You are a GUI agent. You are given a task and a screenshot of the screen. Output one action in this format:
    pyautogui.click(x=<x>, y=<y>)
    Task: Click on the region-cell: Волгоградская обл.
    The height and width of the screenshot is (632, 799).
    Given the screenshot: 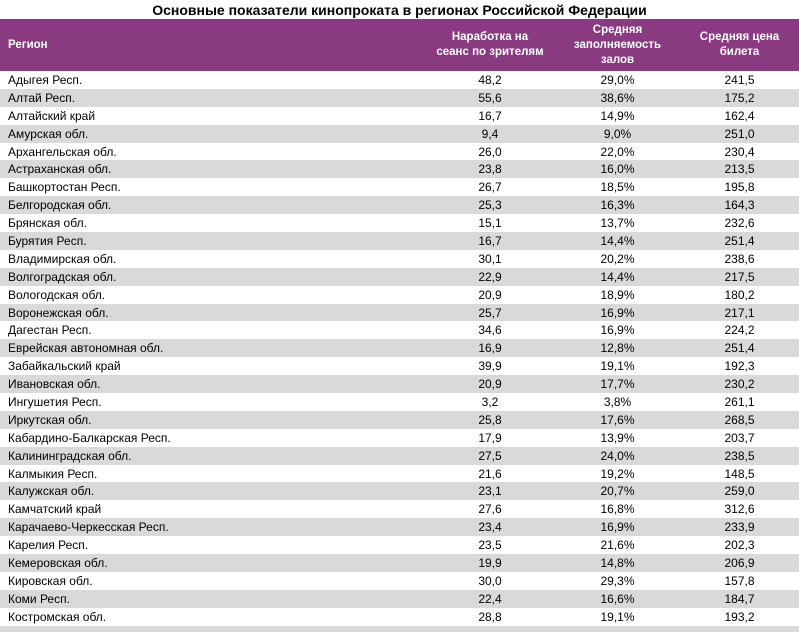 What is the action you would take?
    pyautogui.click(x=62, y=276)
    